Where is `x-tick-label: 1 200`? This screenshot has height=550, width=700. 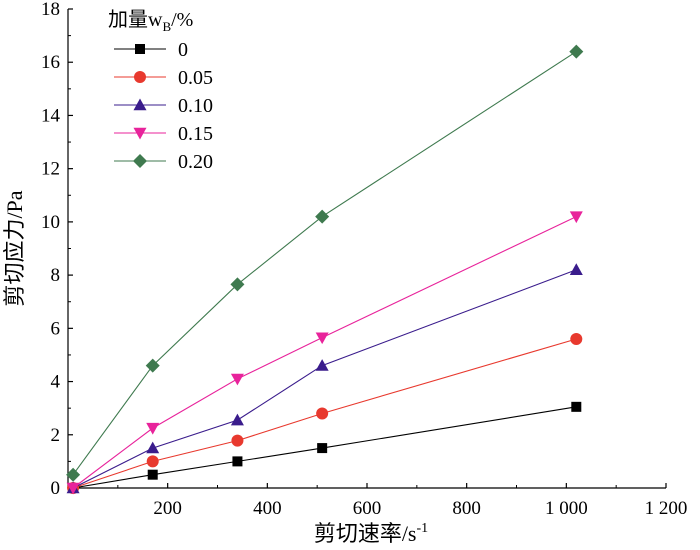 x-tick-label: 1 200 is located at coordinates (666, 508).